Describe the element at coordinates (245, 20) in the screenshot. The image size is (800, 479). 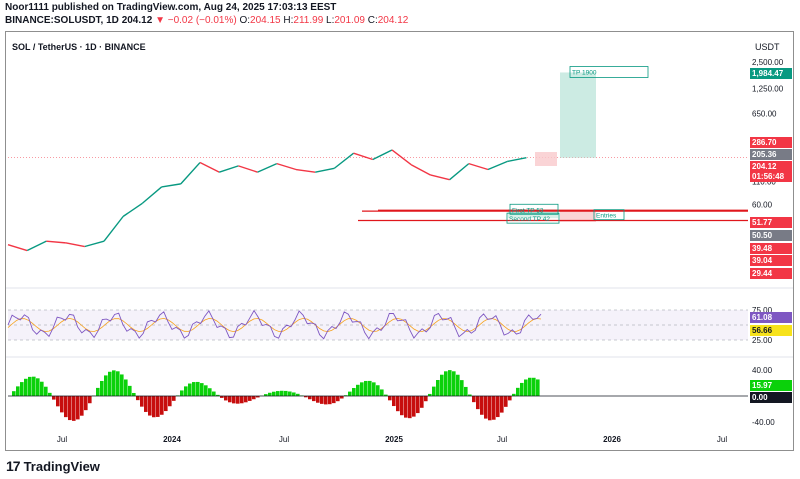
I see `open-label: O:` at that location.